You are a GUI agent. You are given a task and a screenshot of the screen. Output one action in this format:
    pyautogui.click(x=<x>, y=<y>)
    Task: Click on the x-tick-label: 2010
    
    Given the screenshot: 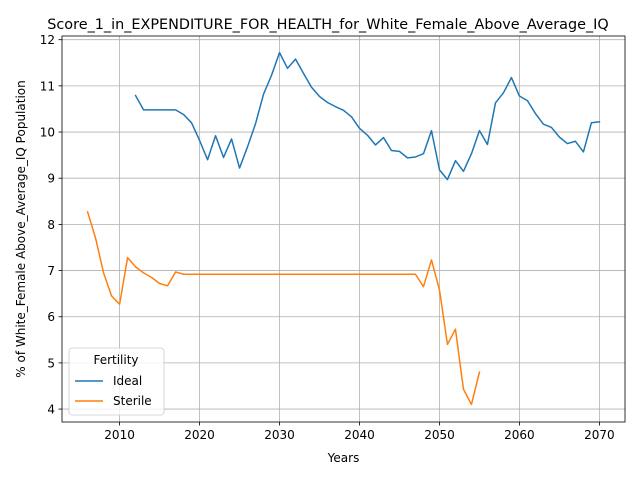 What is the action you would take?
    pyautogui.click(x=119, y=435)
    